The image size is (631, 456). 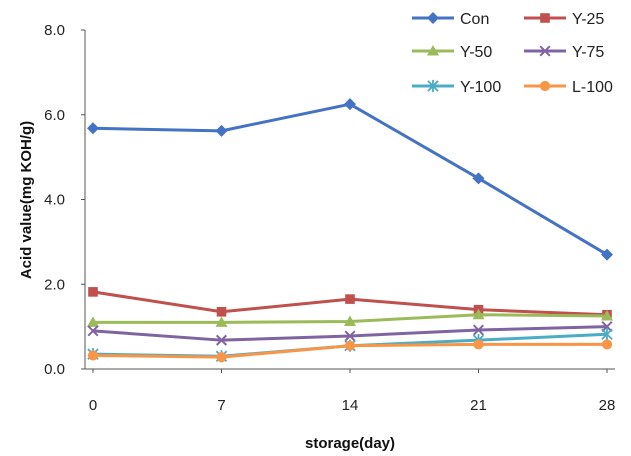 What do you see at coordinates (54, 30) in the screenshot?
I see `y-tick-label: 8.0` at bounding box center [54, 30].